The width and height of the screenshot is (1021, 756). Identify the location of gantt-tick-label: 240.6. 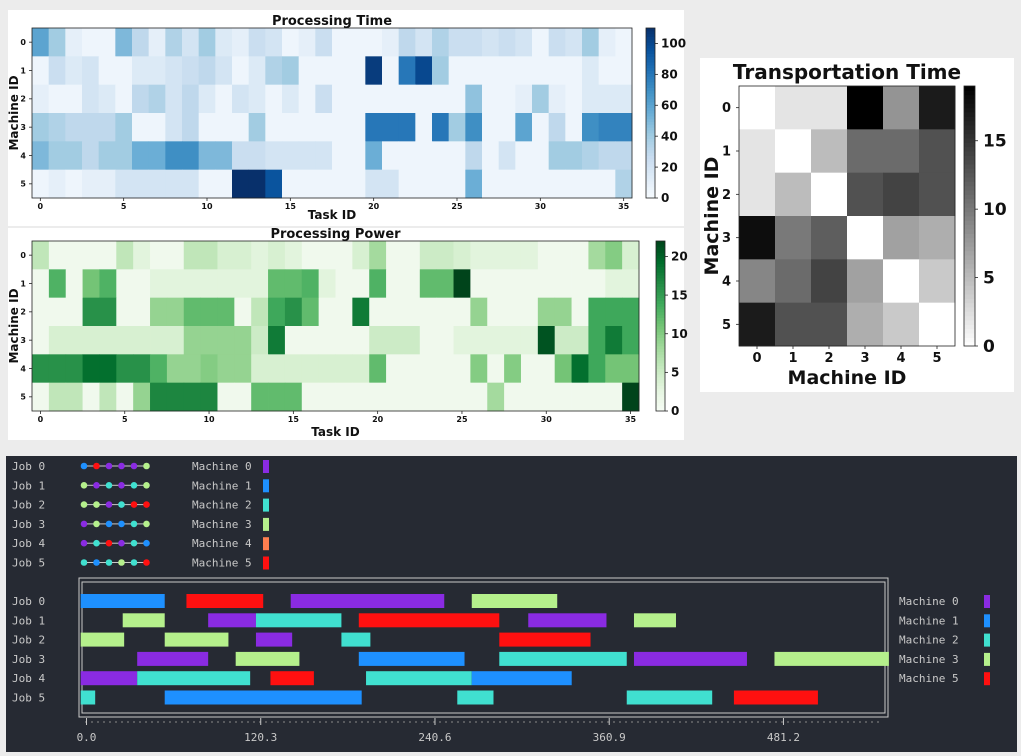
(434, 737).